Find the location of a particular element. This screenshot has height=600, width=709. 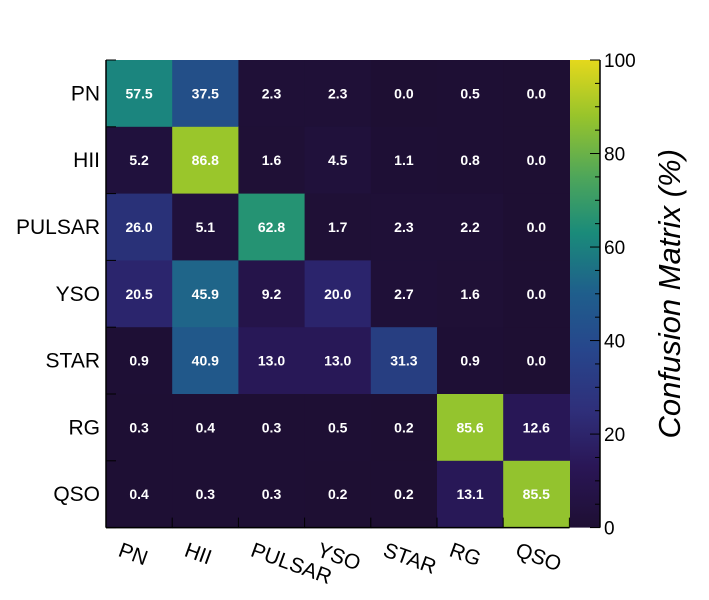

cell-value-label: 0.8 is located at coordinates (470, 160).